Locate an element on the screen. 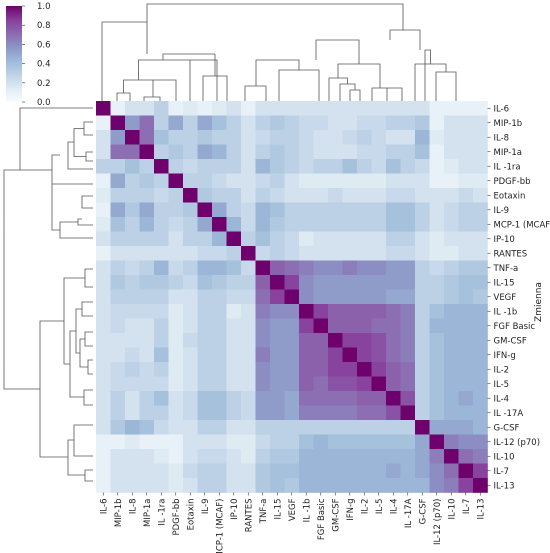 This screenshot has width=550, height=553. column-tick-label: VEGF is located at coordinates (293, 509).